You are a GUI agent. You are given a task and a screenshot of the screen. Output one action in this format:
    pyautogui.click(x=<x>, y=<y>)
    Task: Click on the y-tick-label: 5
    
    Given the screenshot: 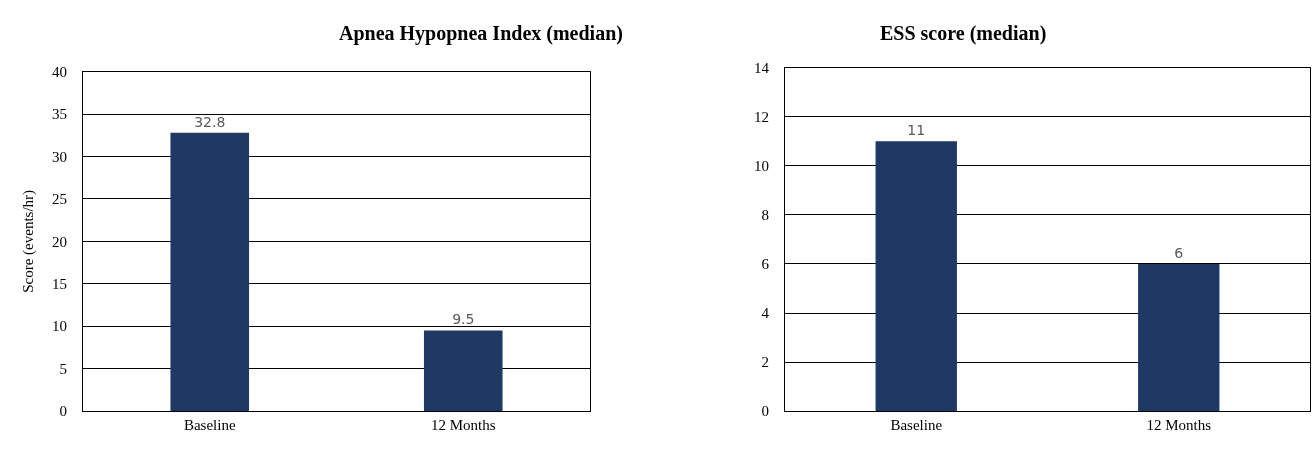 What is the action you would take?
    pyautogui.click(x=63, y=368)
    